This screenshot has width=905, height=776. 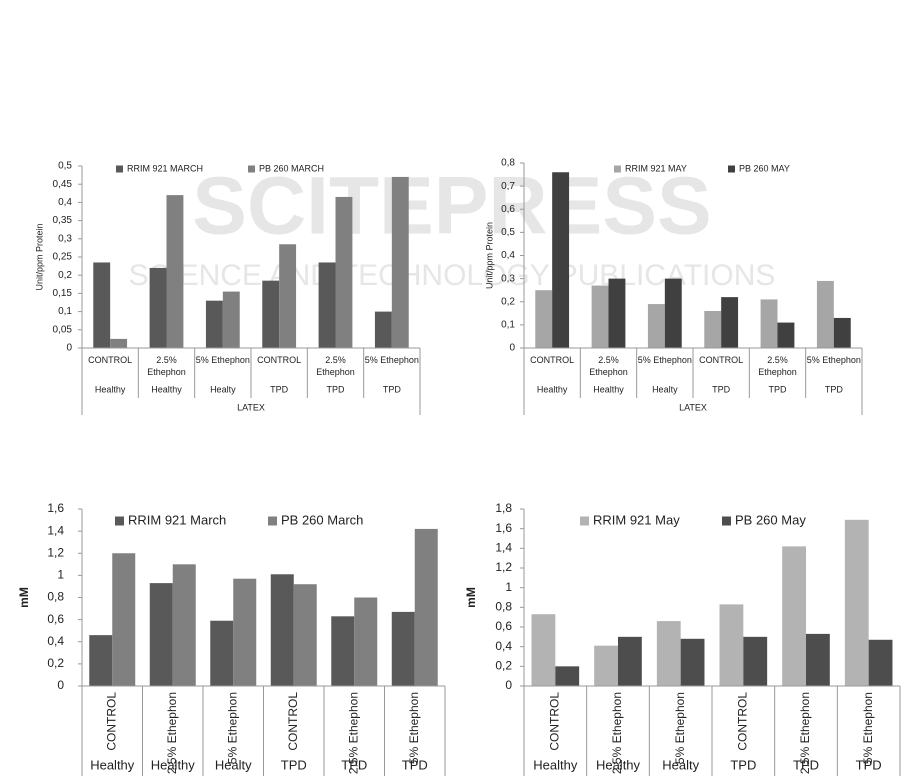 I want to click on y-tick-label: 0,3, so click(x=508, y=278).